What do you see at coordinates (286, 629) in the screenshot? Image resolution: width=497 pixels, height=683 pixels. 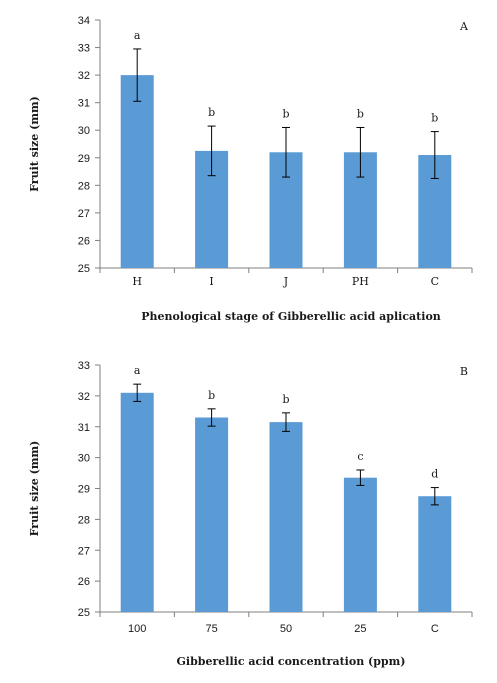 I see `x-tick-label: 50` at bounding box center [286, 629].